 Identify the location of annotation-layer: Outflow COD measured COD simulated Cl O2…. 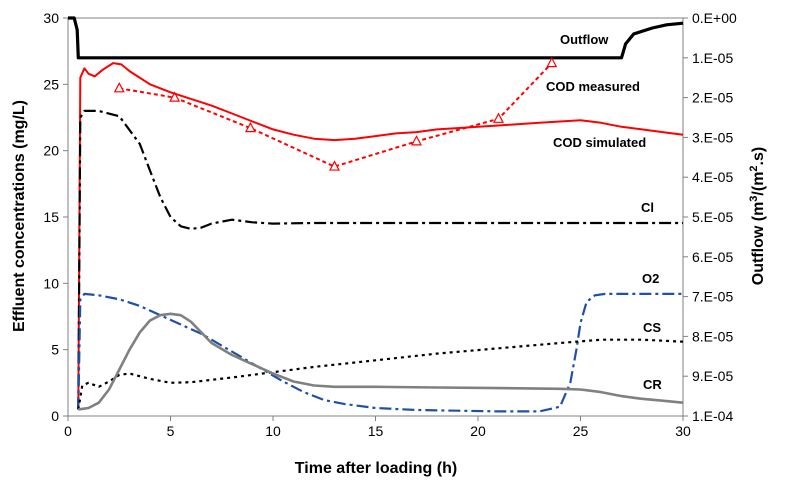
(604, 212).